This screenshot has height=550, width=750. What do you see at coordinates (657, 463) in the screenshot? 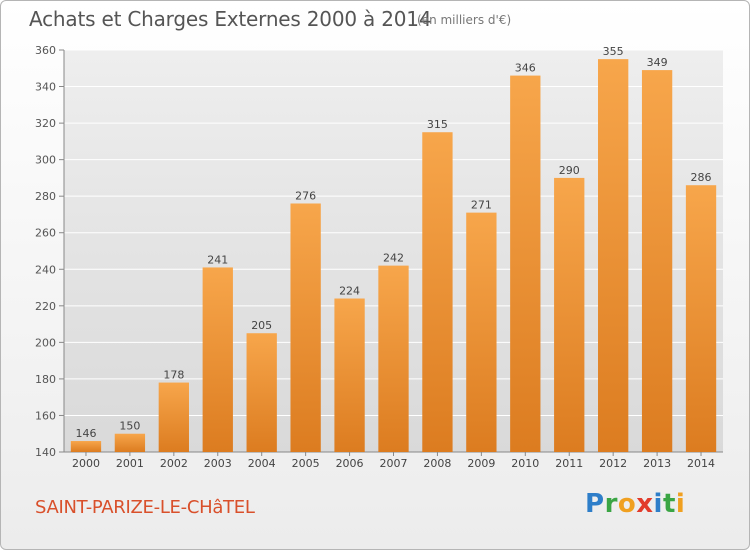
I see `x-tick-label: 2013` at bounding box center [657, 463].